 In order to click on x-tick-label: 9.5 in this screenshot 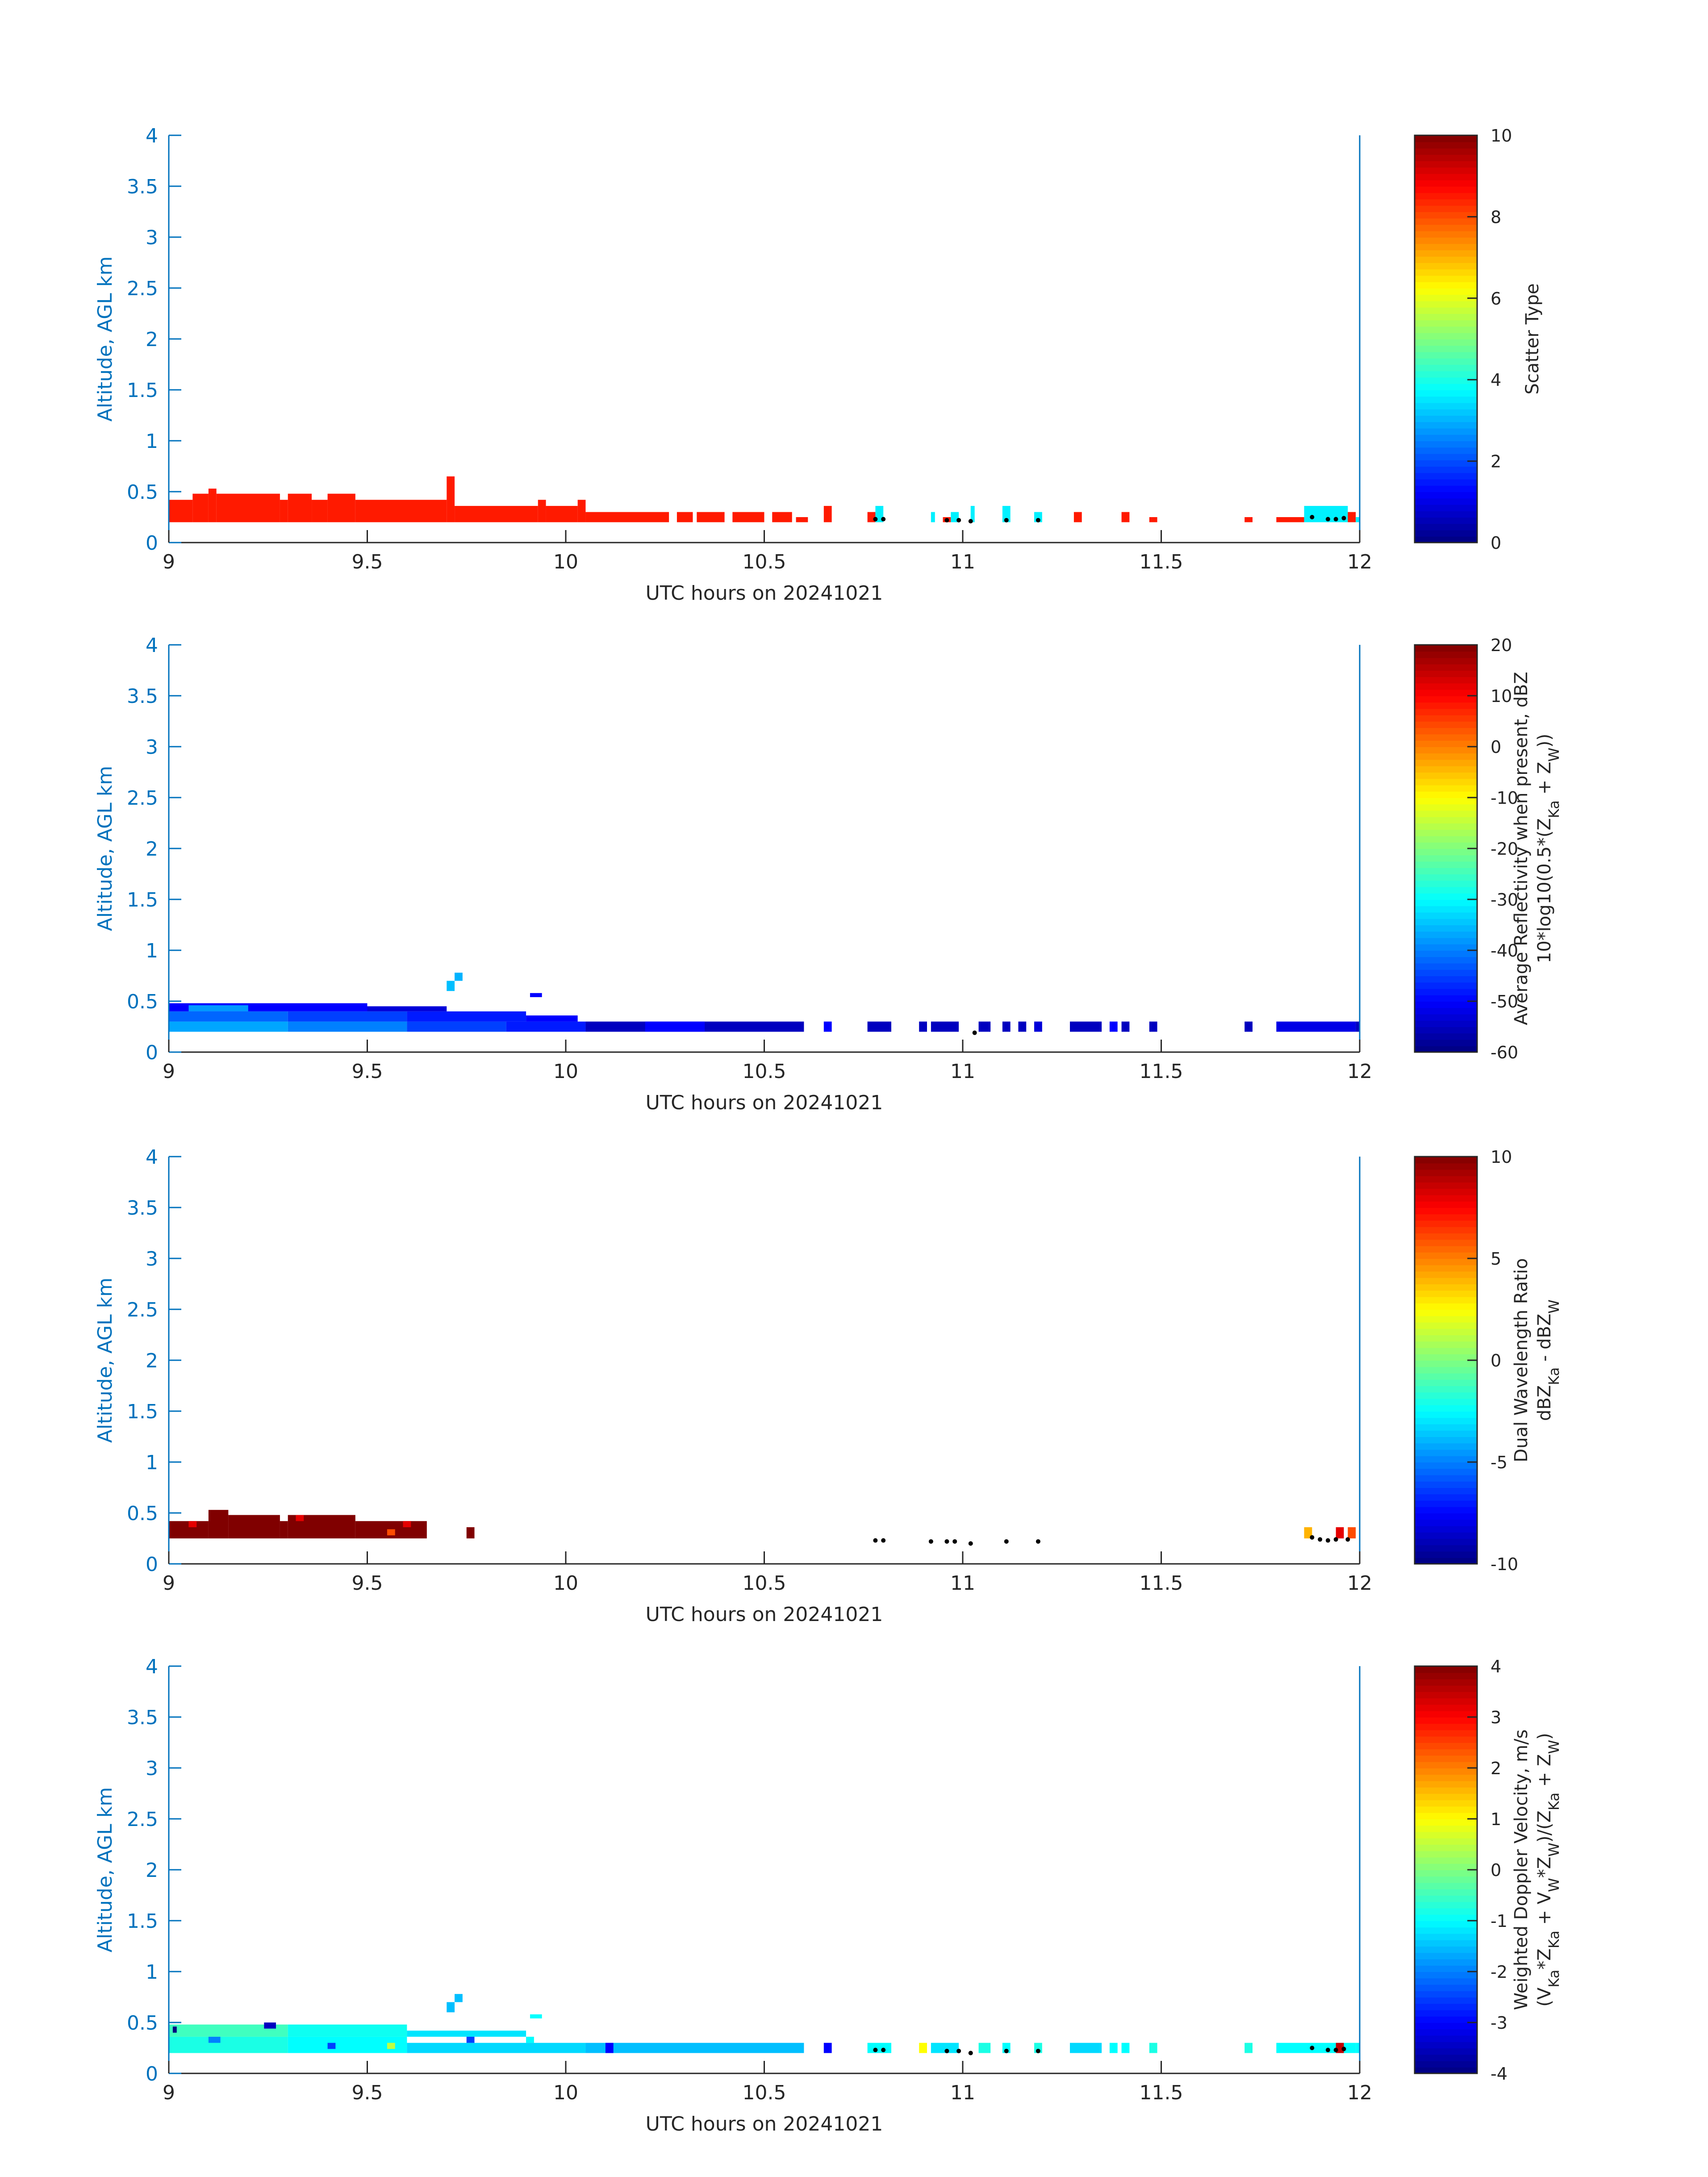, I will do `click(367, 1071)`.